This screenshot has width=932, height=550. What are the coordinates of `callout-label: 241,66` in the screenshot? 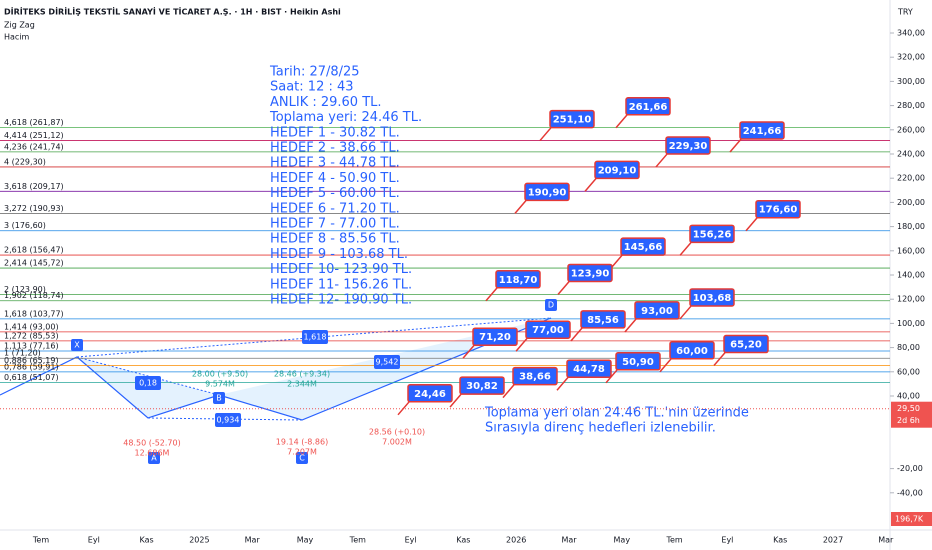 It's located at (762, 131).